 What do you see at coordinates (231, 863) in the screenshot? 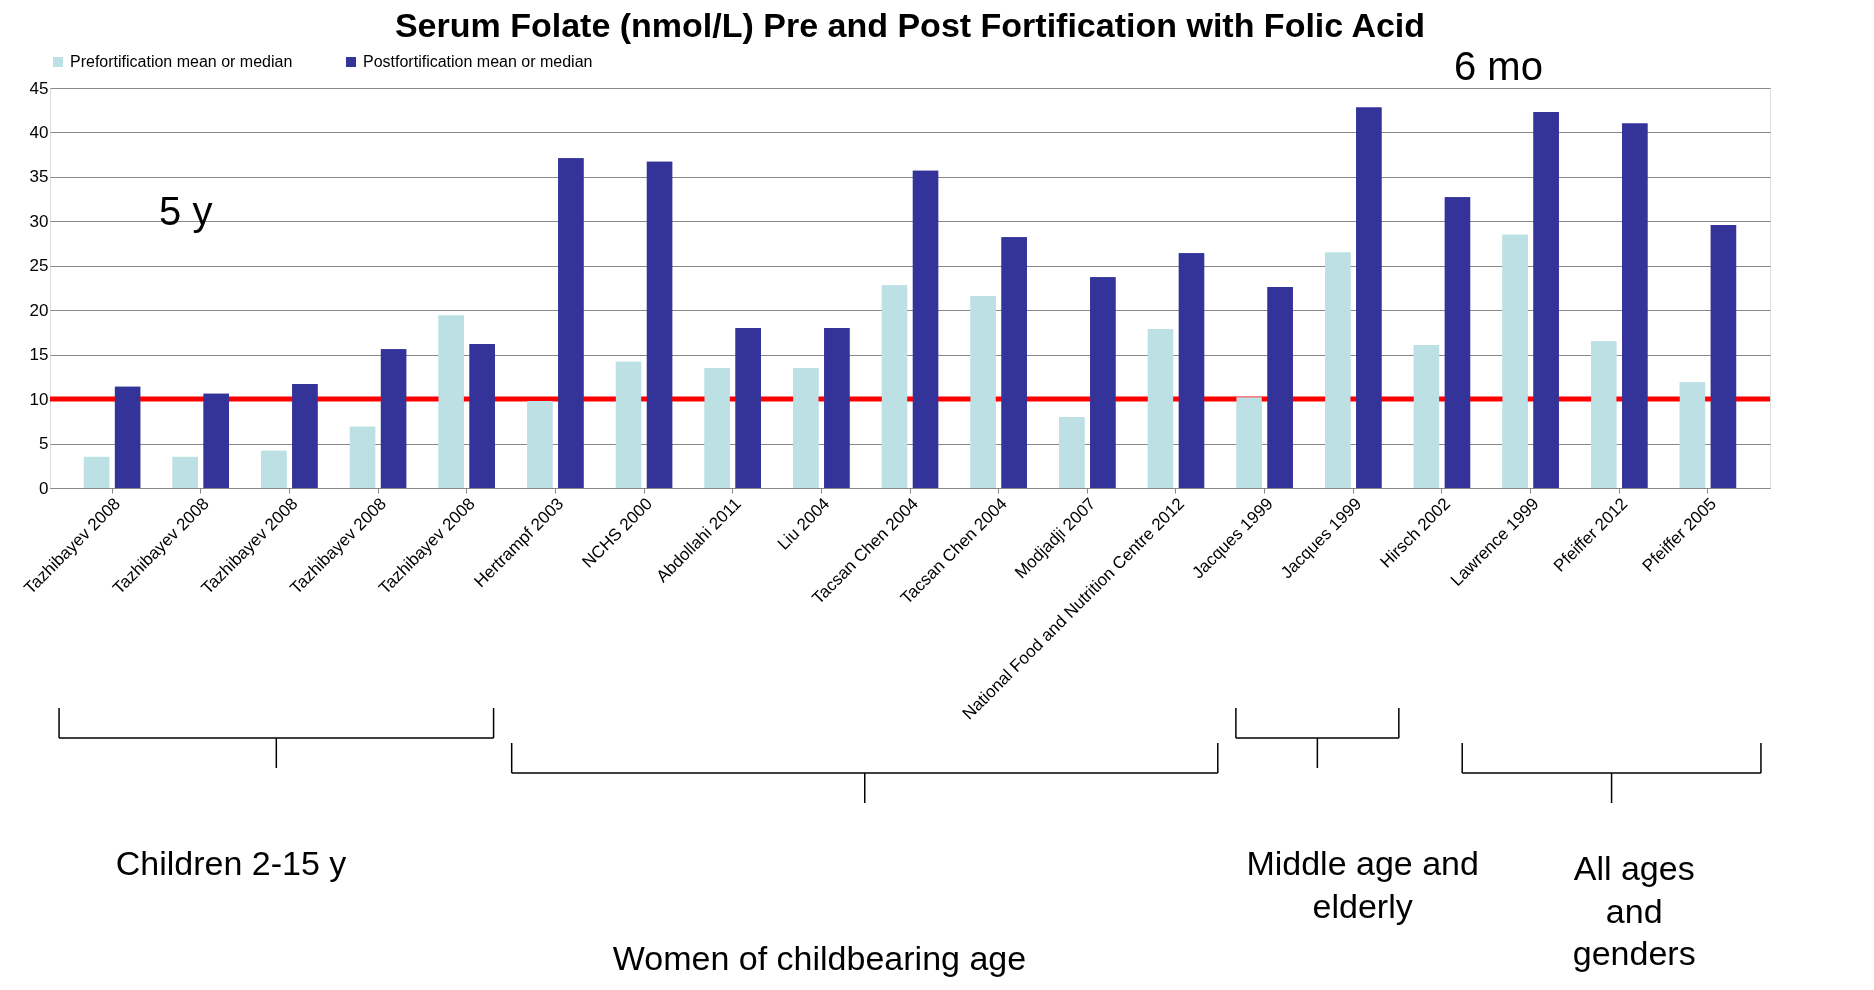
I see `text: Children 2-15 y` at bounding box center [231, 863].